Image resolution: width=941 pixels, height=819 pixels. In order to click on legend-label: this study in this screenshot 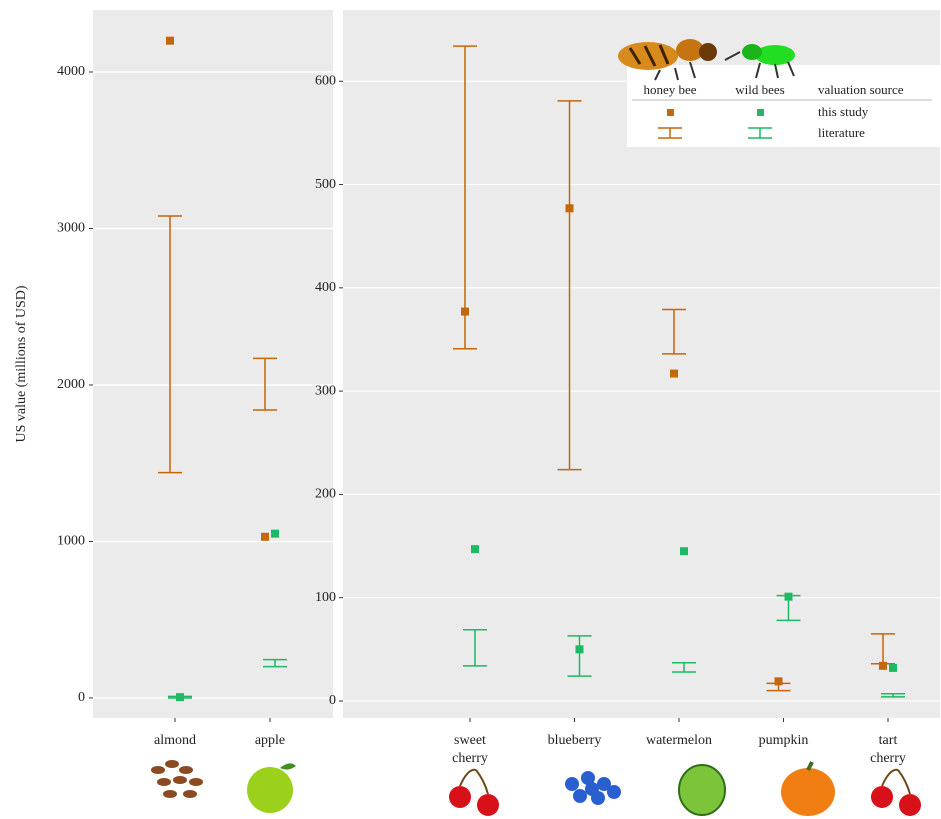, I will do `click(843, 111)`.